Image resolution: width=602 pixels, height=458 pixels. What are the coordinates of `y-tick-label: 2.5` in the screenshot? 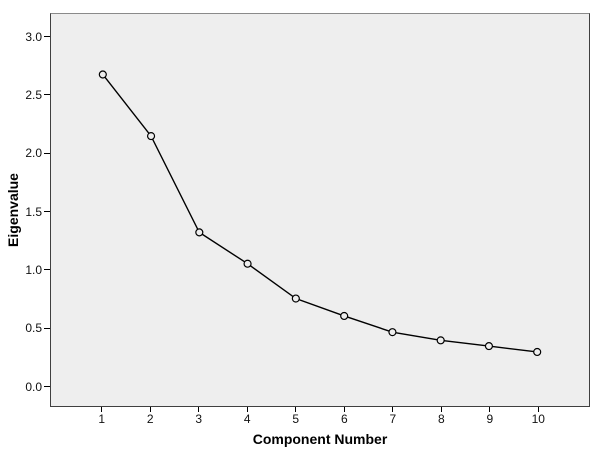 It's located at (33, 94).